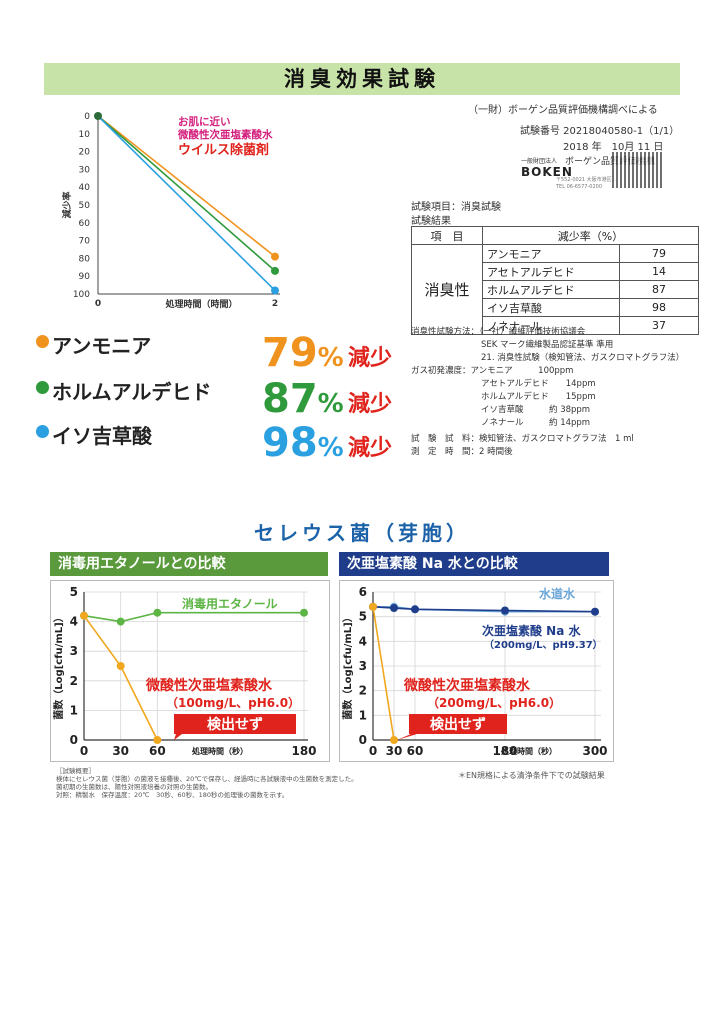 The image size is (724, 1024). What do you see at coordinates (85, 277) in the screenshot?
I see `y-tick-label: 90` at bounding box center [85, 277].